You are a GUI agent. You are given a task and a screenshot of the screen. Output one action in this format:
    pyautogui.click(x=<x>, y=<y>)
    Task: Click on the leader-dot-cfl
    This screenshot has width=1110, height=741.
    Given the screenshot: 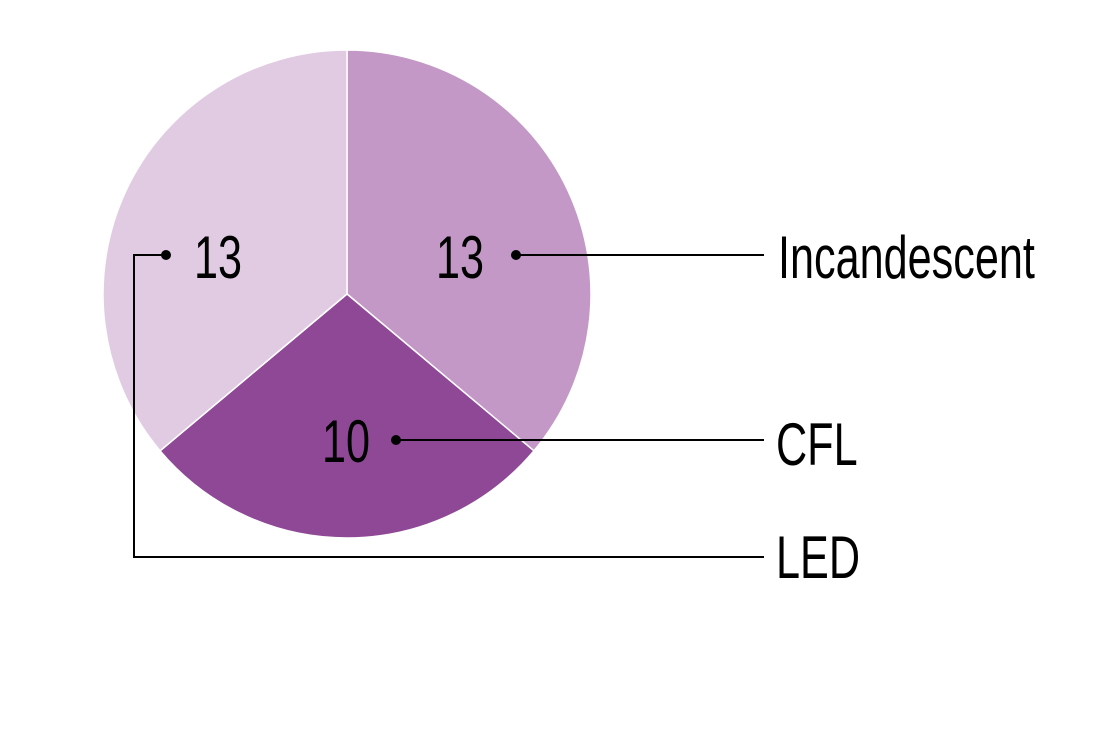 What is the action you would take?
    pyautogui.click(x=396, y=440)
    